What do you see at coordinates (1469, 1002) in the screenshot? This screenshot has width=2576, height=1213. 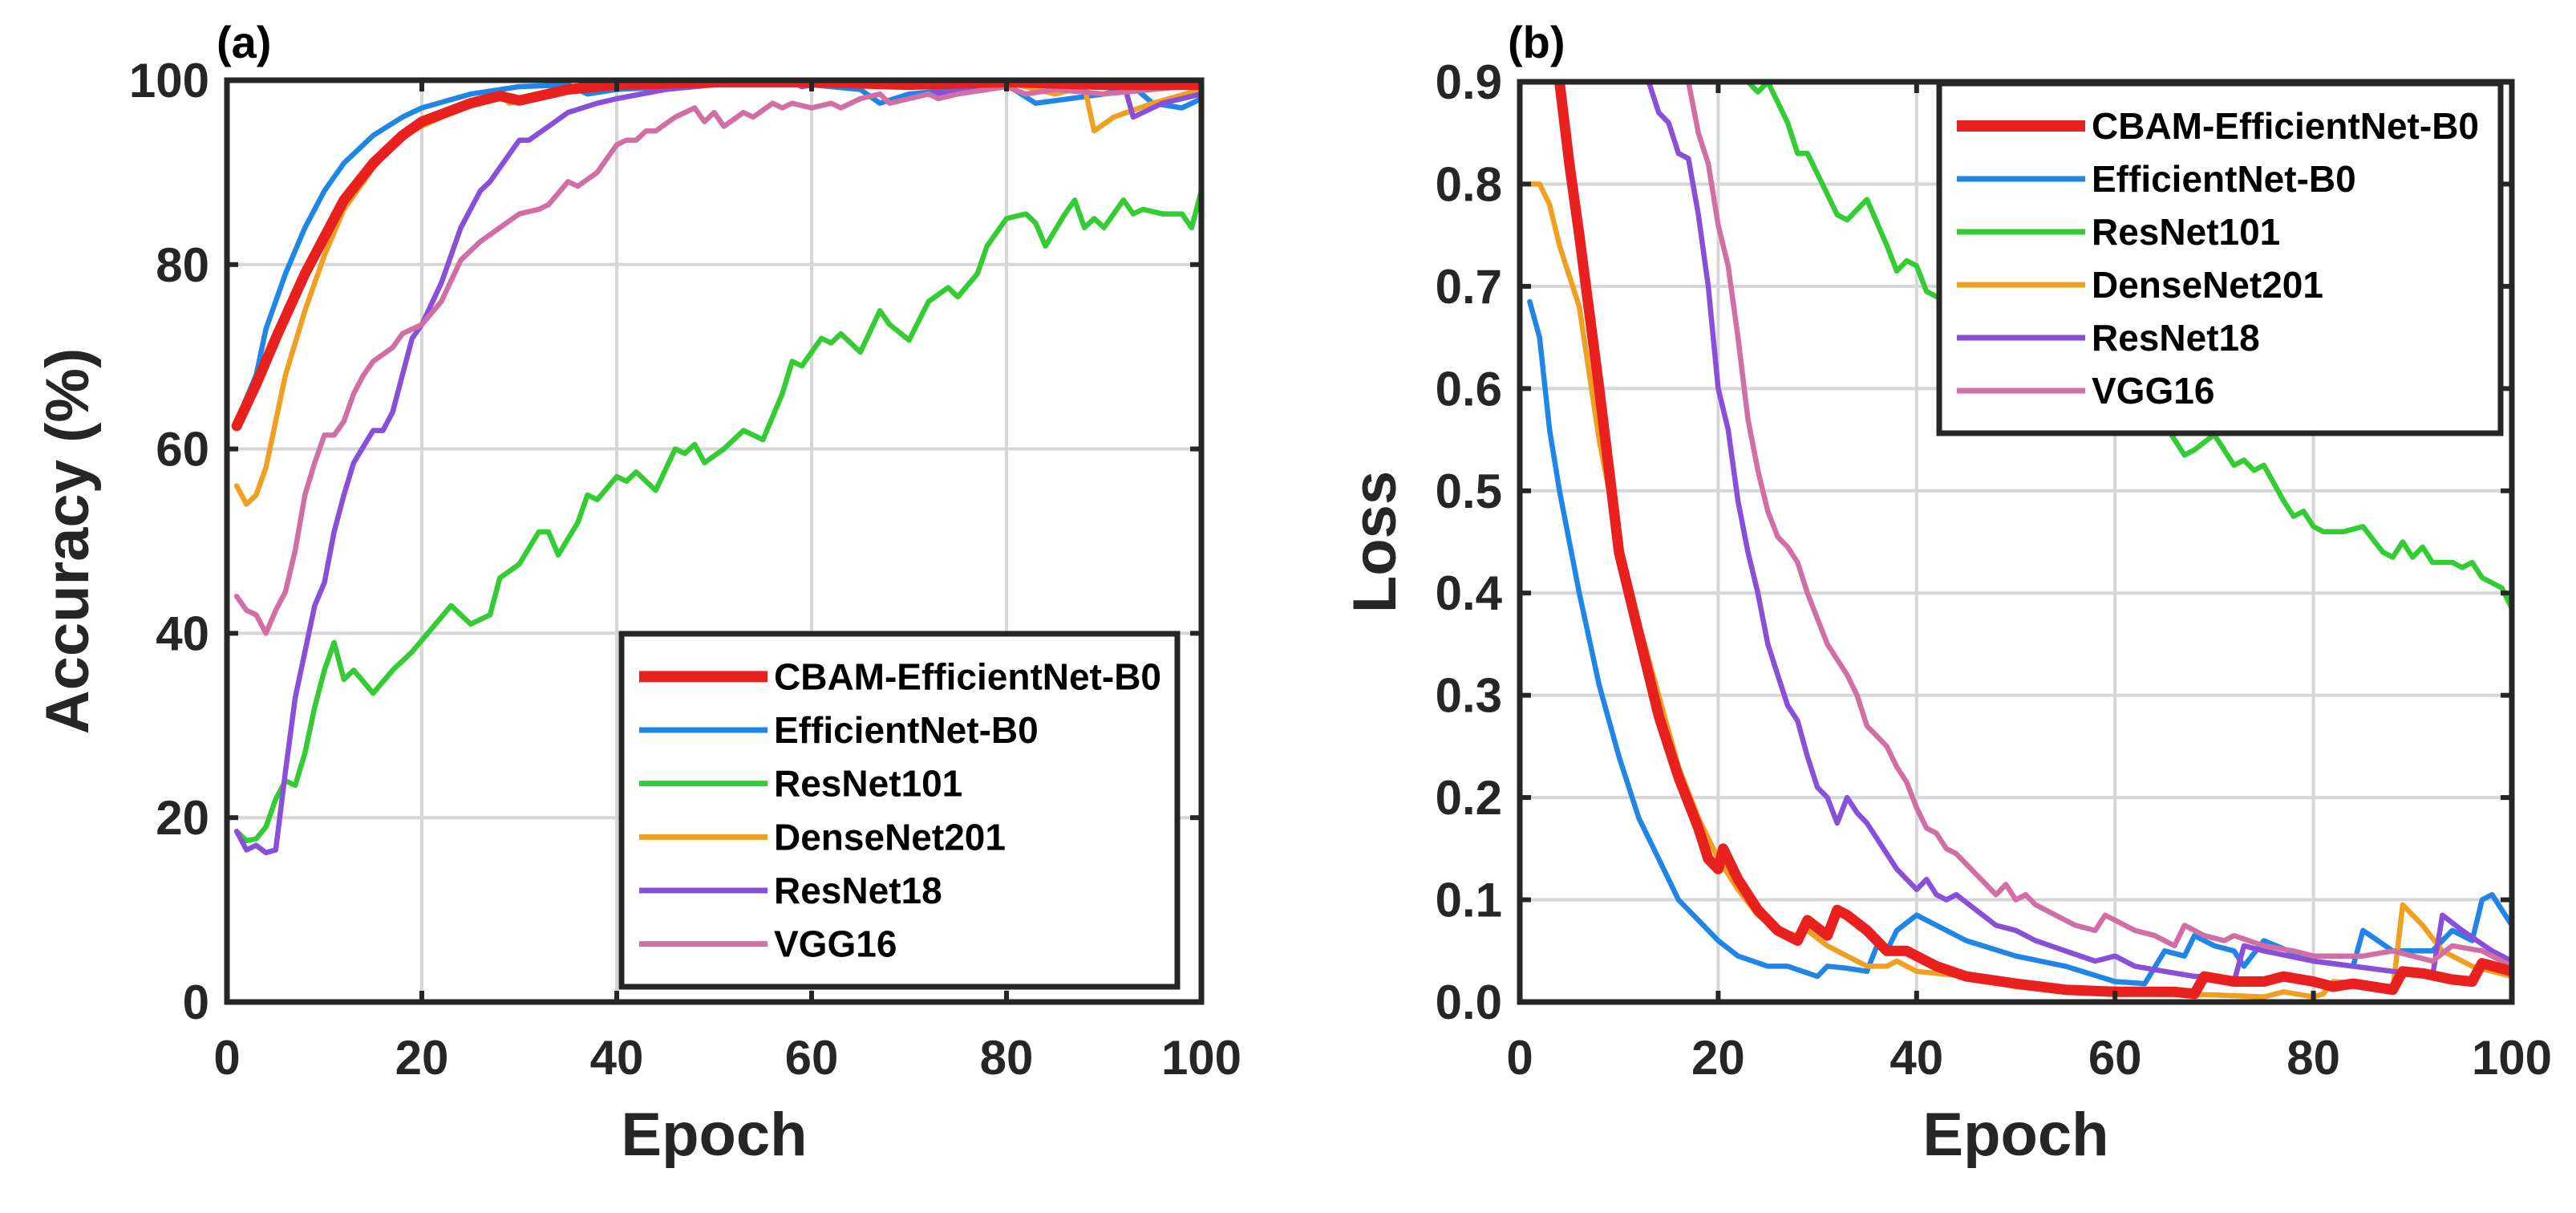 I see `y-tick-label: 0.0` at bounding box center [1469, 1002].